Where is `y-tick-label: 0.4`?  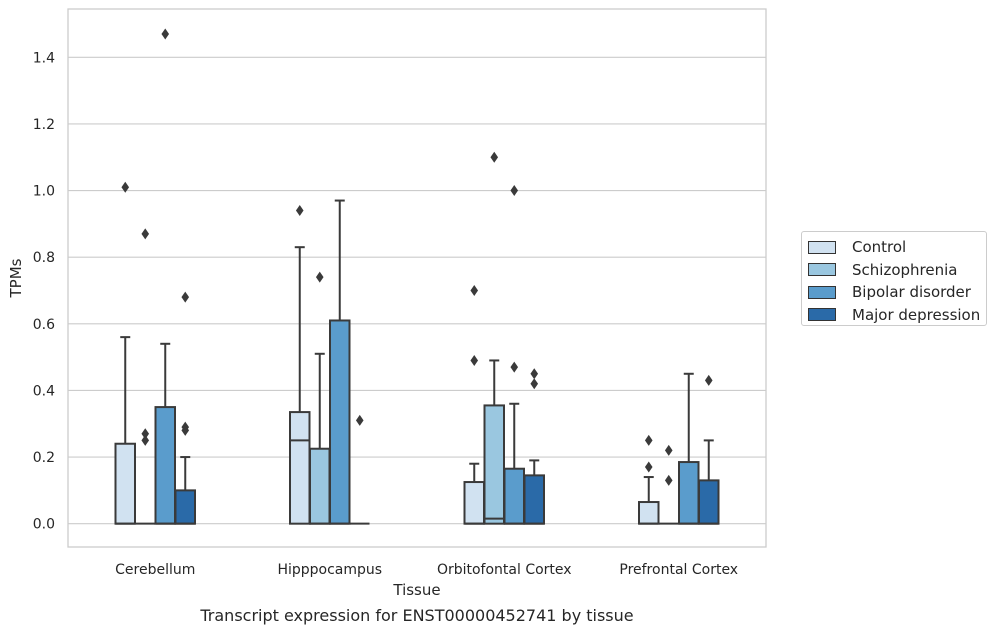 y-tick-label: 0.4 is located at coordinates (44, 391).